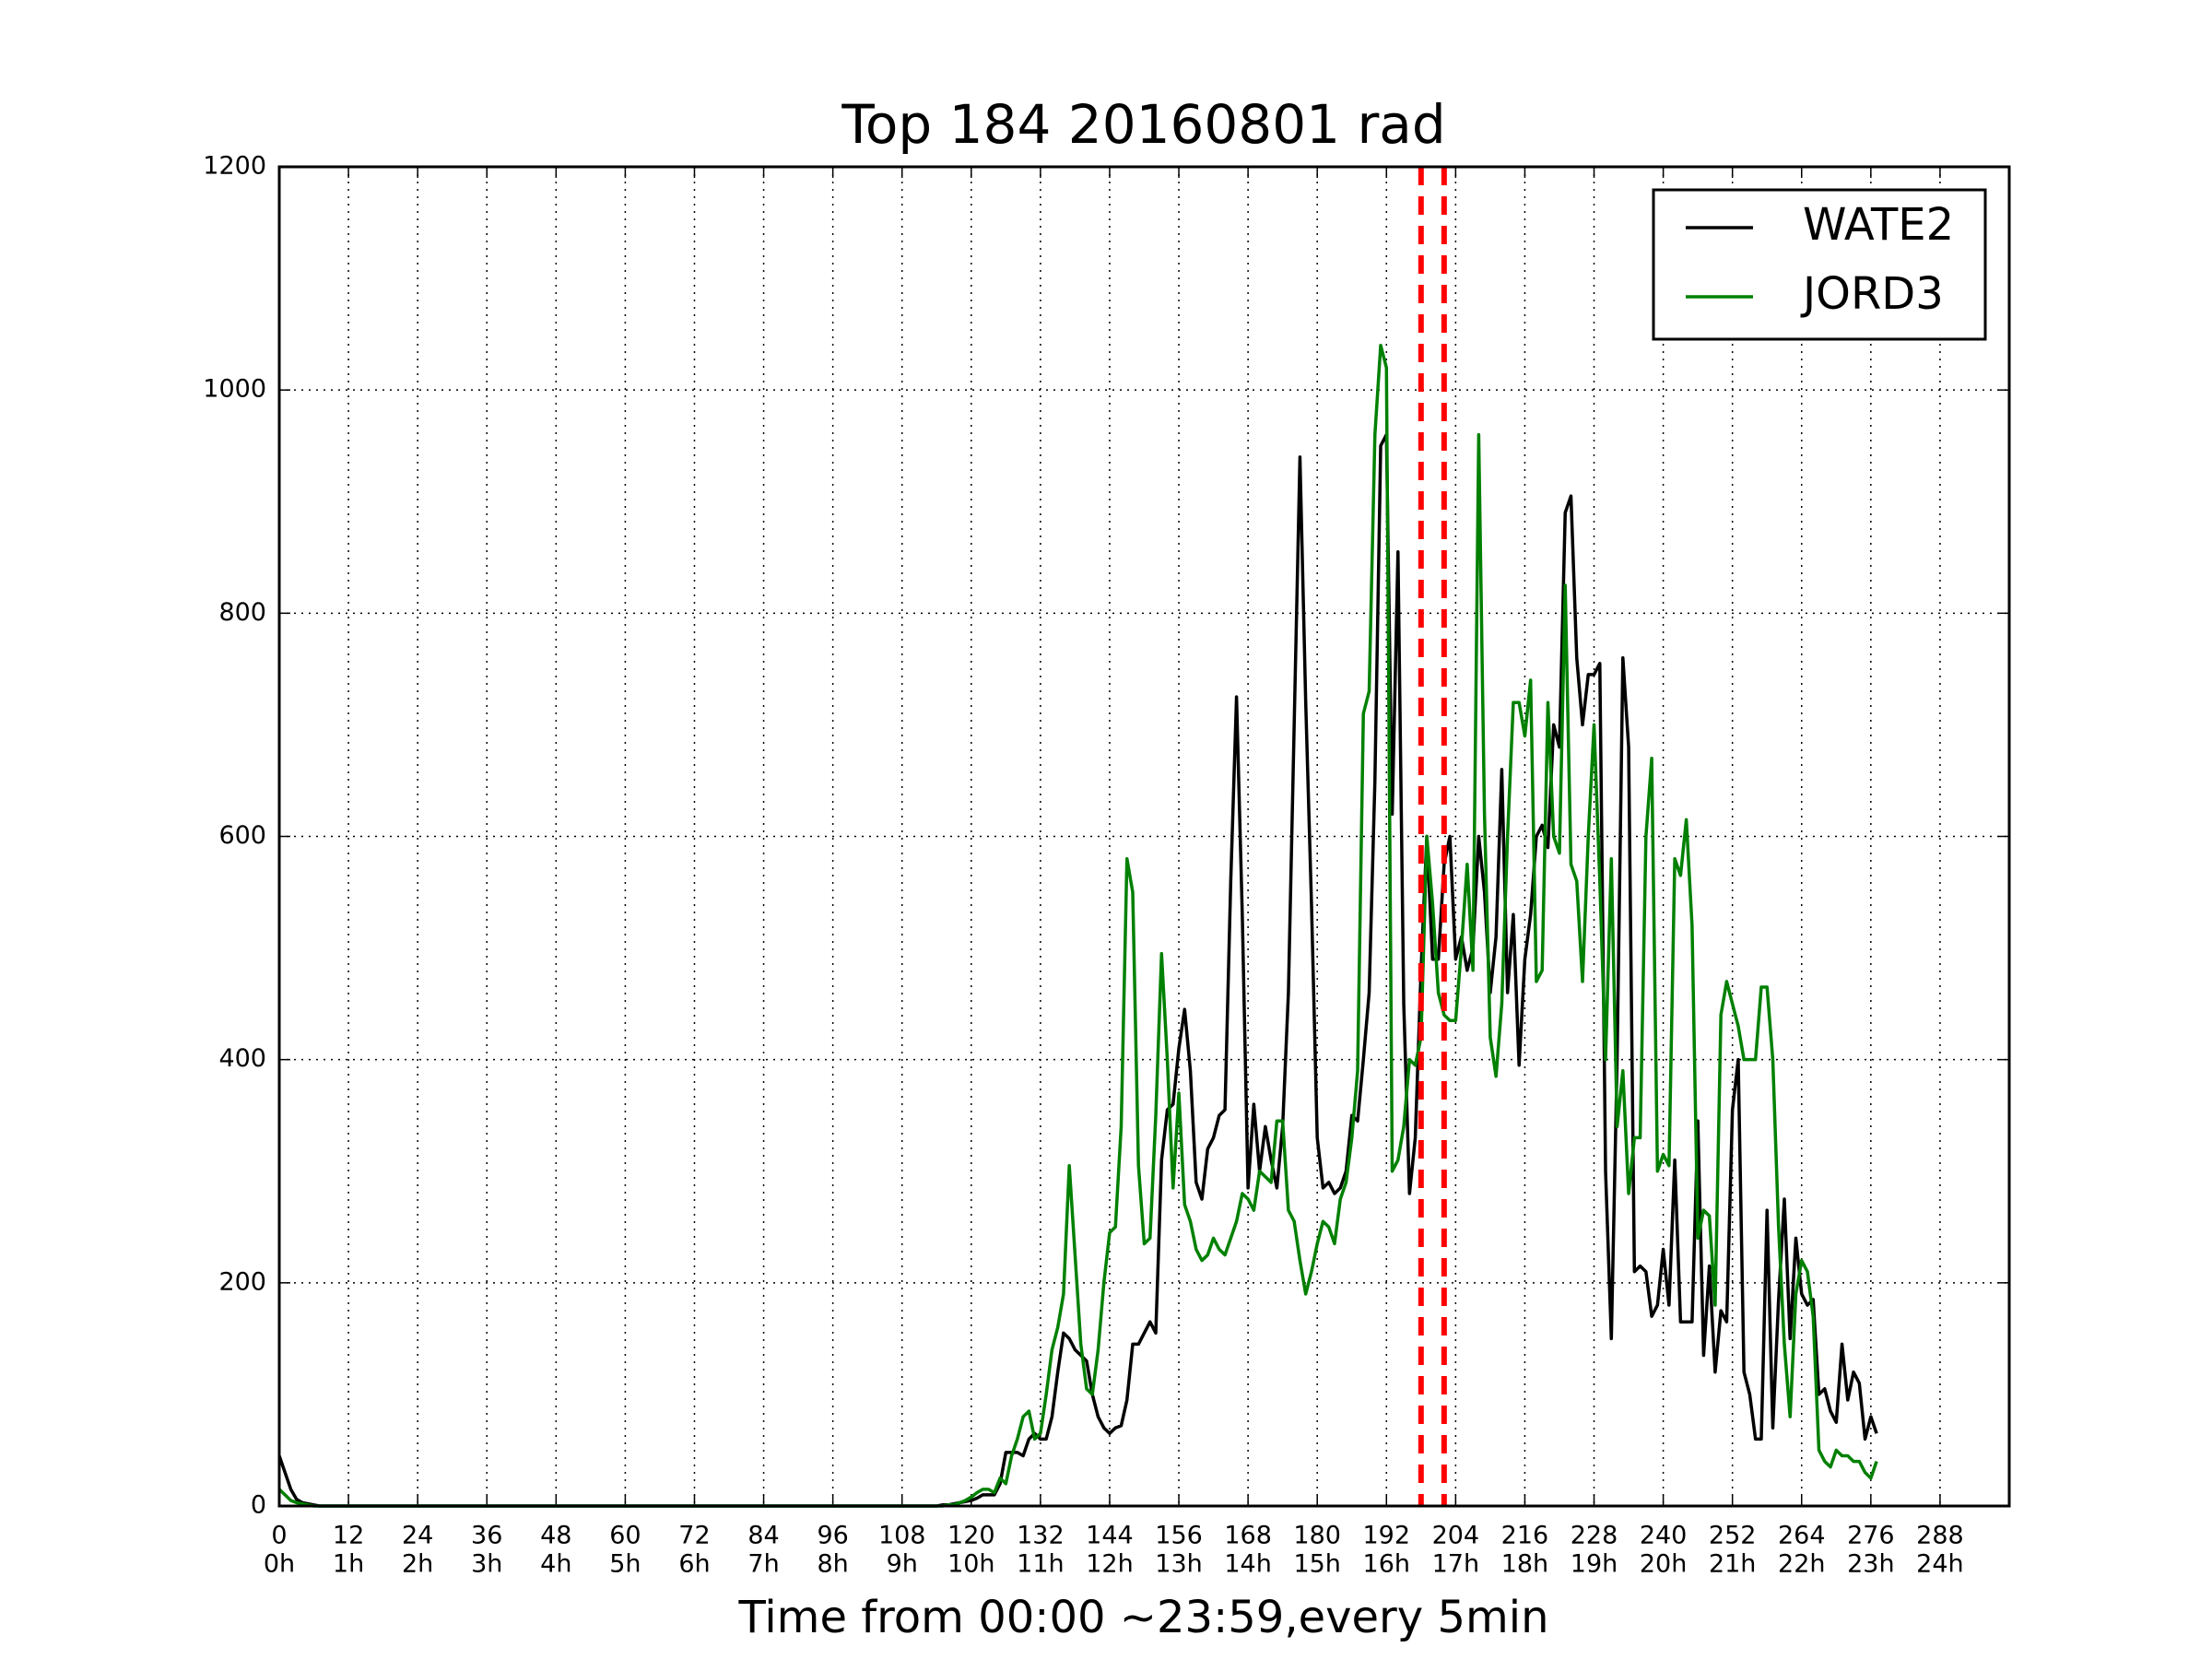 The height and width of the screenshot is (1659, 2212). I want to click on y-tick-label: 0, so click(258, 1505).